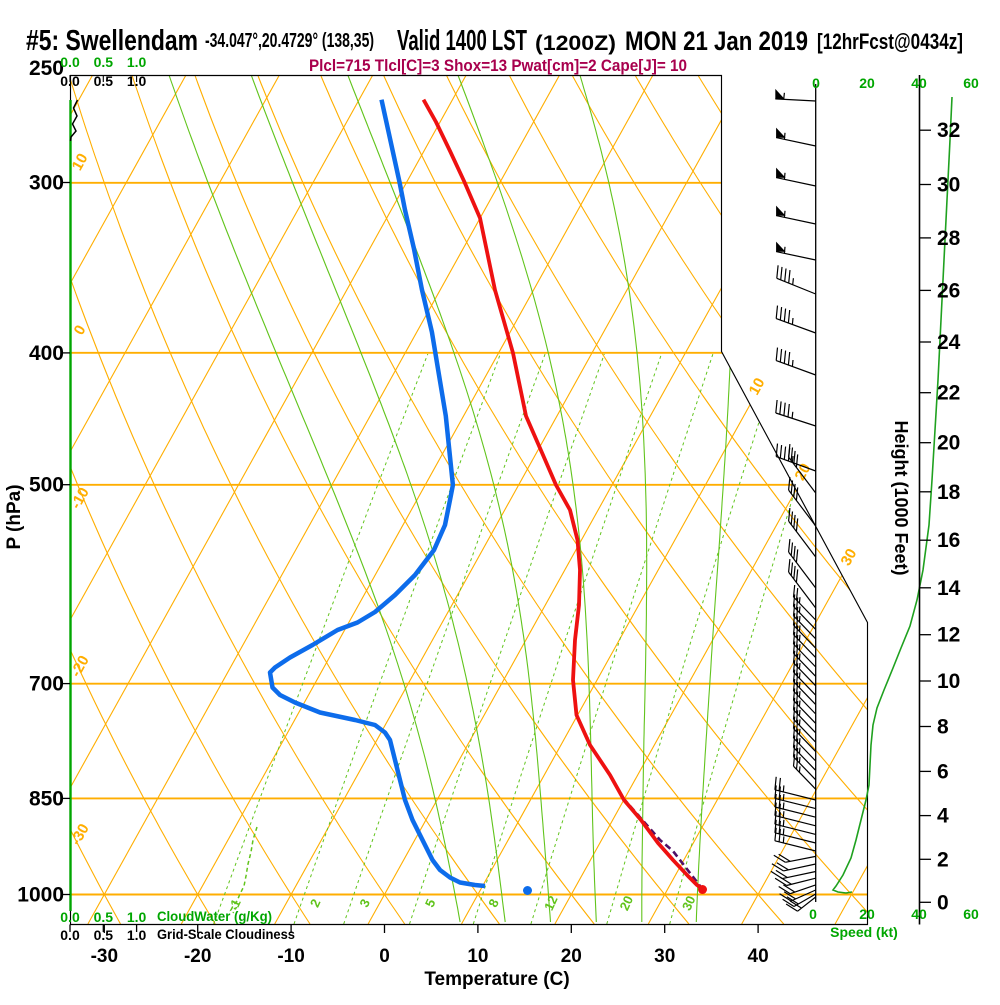  What do you see at coordinates (864, 932) in the screenshot?
I see `svg-text: Speed (kt)` at bounding box center [864, 932].